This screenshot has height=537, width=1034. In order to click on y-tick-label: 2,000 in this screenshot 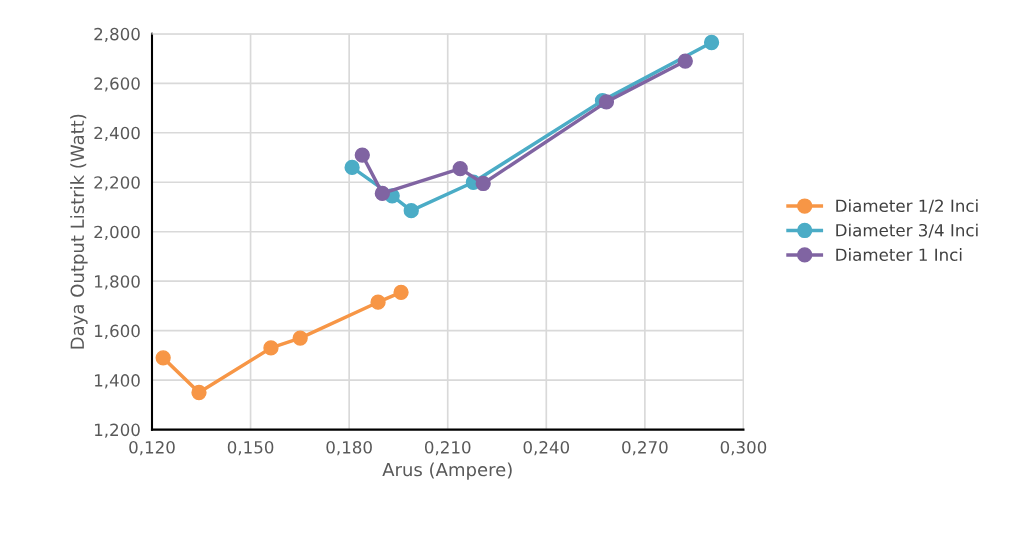, I will do `click(117, 232)`.